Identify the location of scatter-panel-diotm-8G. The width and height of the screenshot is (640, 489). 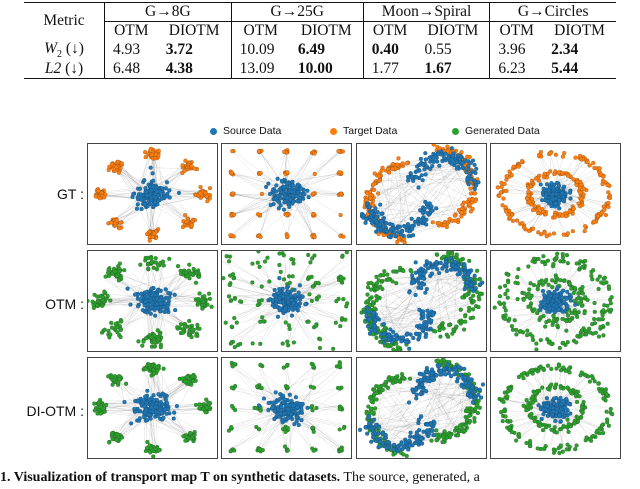
(152, 408).